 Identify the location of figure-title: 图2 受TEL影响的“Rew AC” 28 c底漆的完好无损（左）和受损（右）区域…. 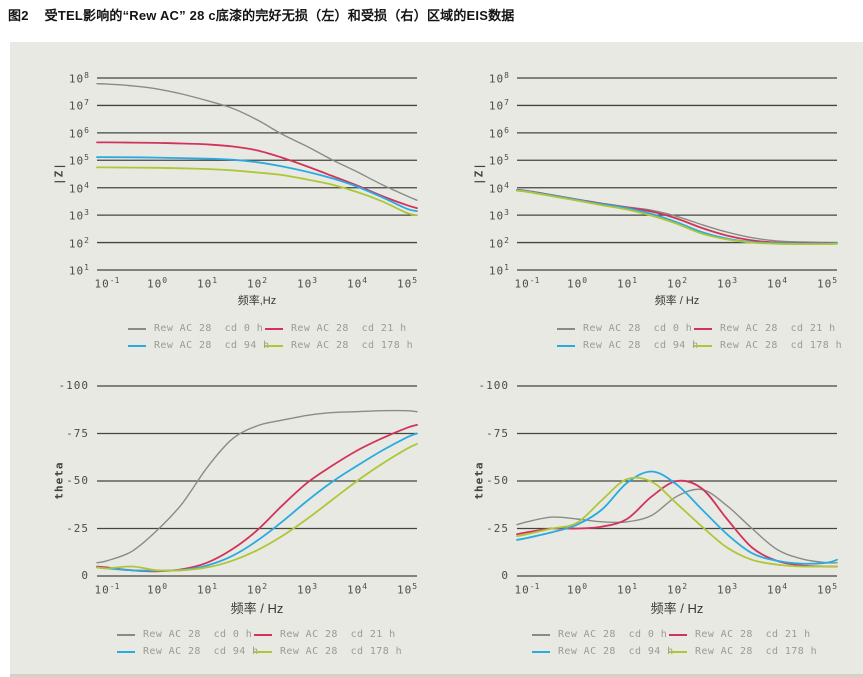
(261, 14).